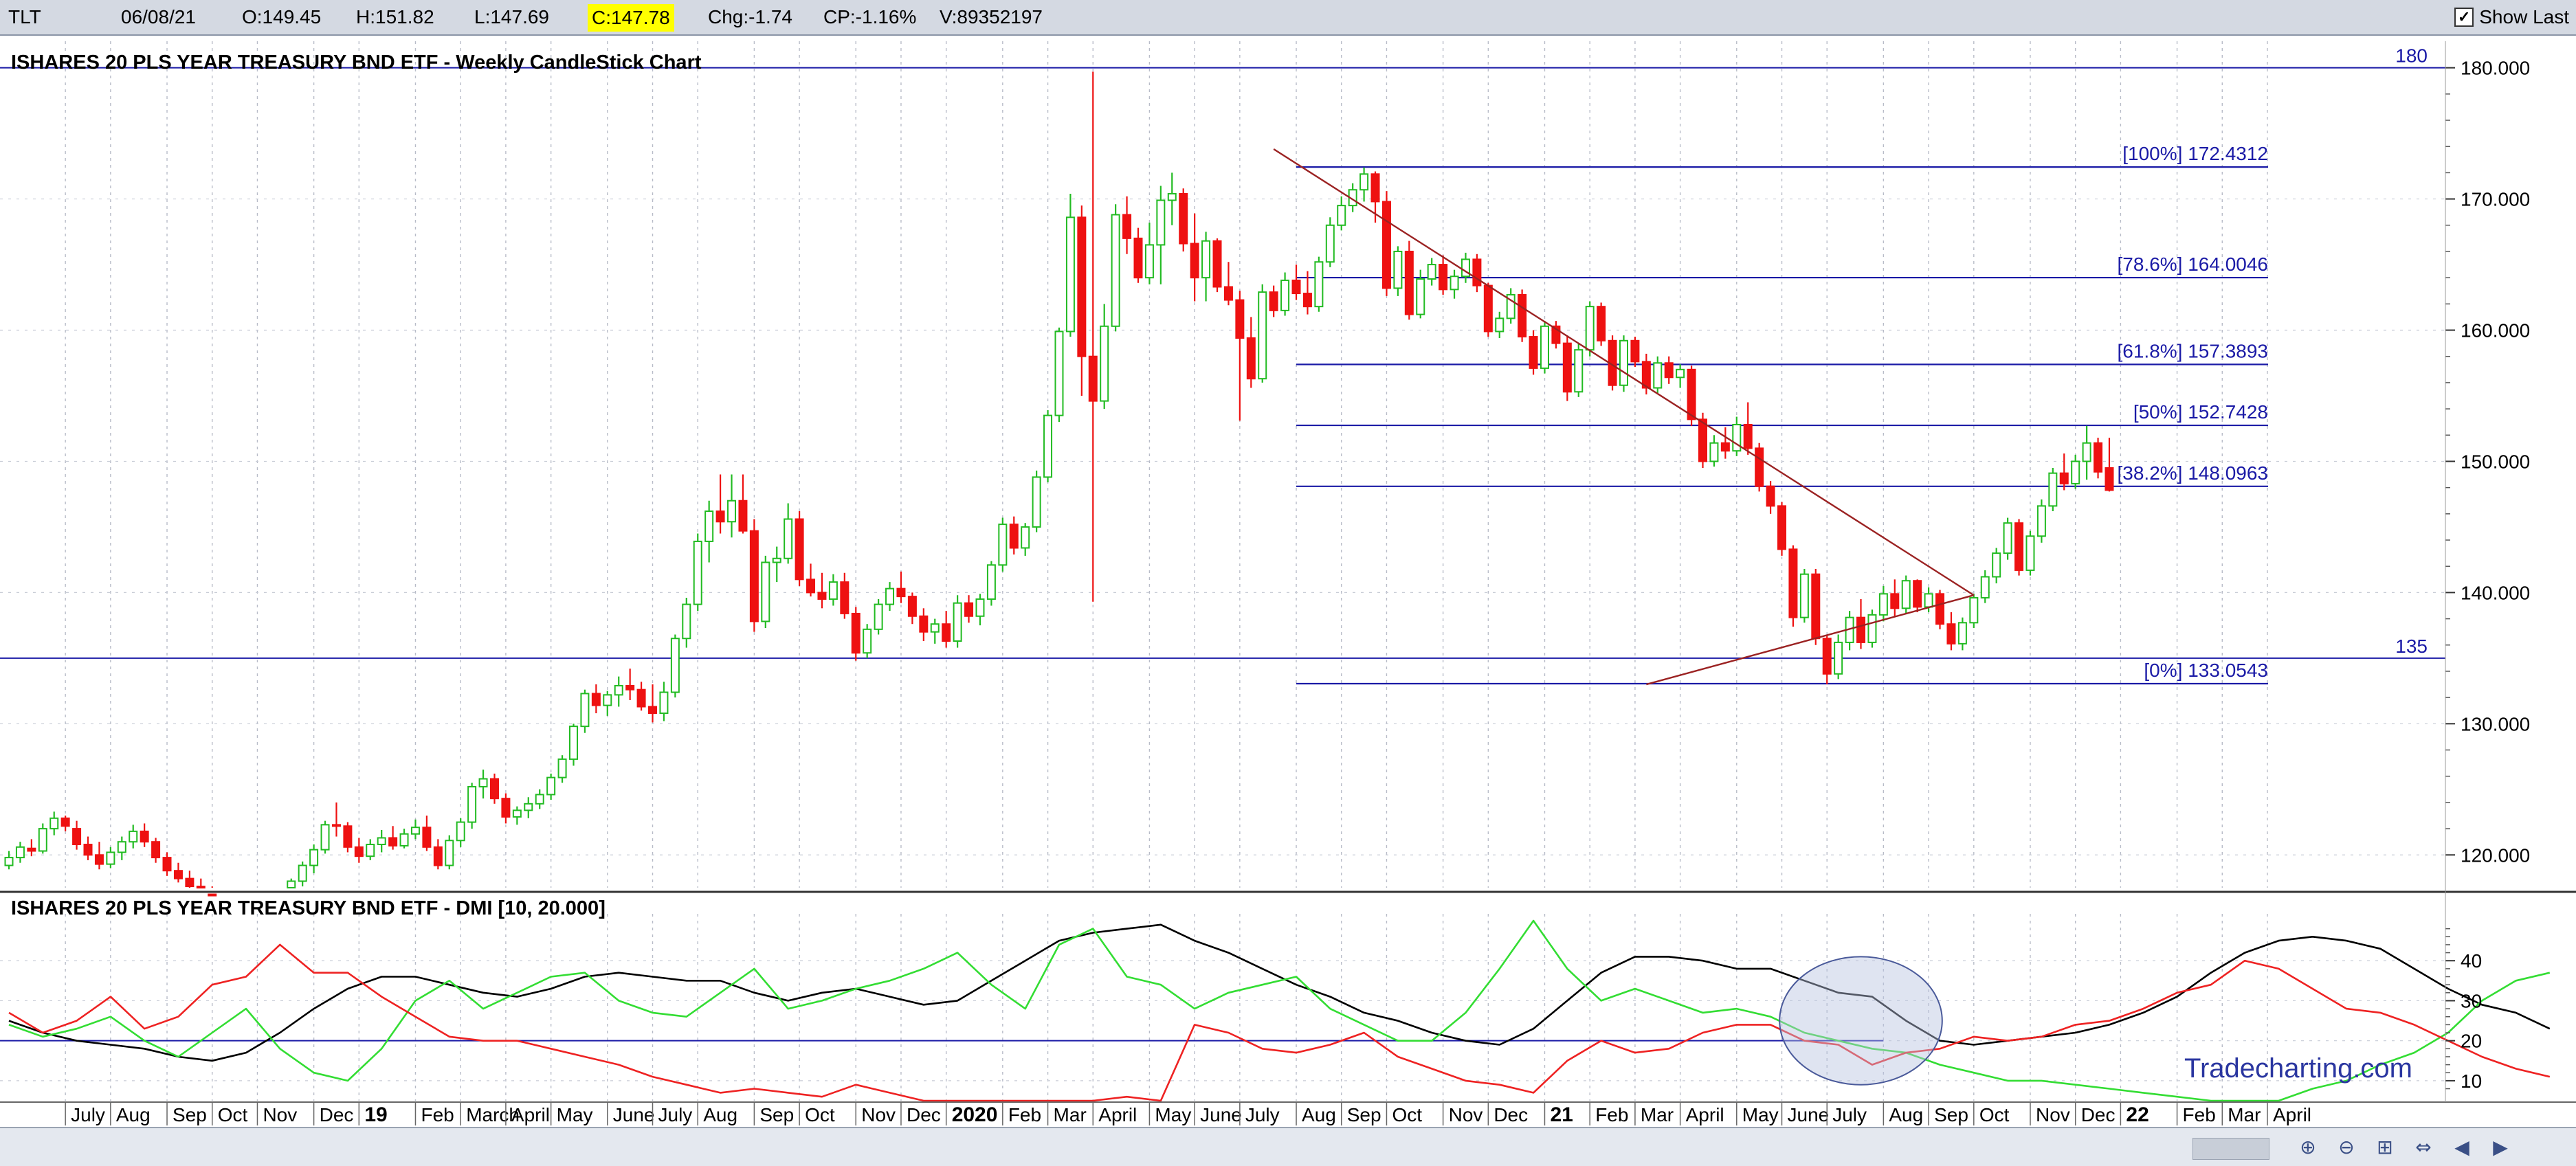 The image size is (2576, 1166). I want to click on scroll-left-icon: ◀, so click(2461, 1147).